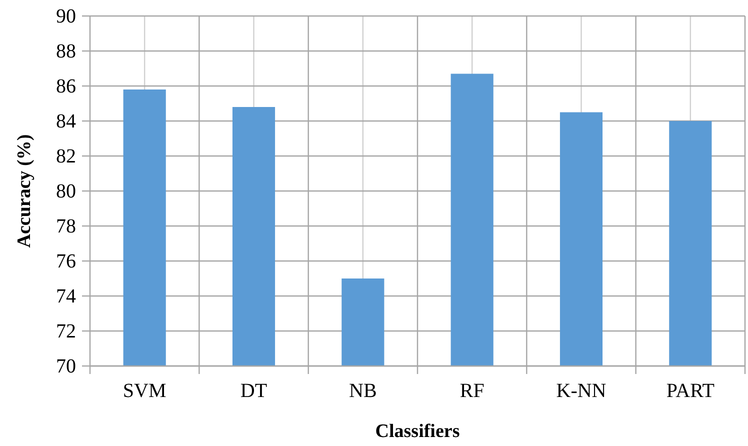 Image resolution: width=748 pixels, height=446 pixels. What do you see at coordinates (66, 191) in the screenshot?
I see `y-tick-label: 80` at bounding box center [66, 191].